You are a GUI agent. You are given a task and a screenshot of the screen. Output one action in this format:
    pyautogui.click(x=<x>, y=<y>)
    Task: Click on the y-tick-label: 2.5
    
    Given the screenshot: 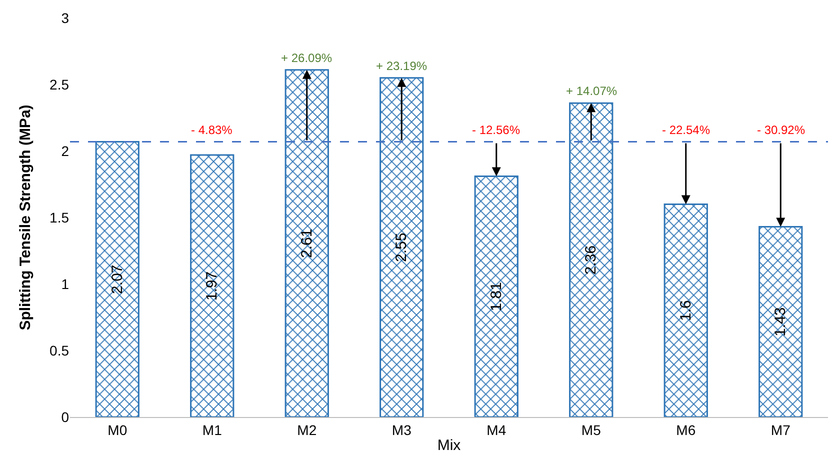 What is the action you would take?
    pyautogui.click(x=60, y=84)
    